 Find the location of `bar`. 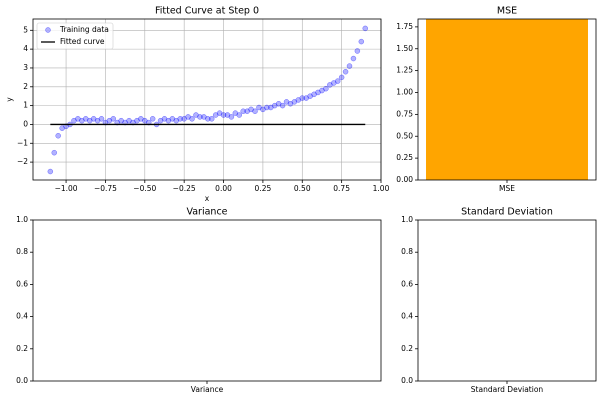

bar is located at coordinates (507, 99).